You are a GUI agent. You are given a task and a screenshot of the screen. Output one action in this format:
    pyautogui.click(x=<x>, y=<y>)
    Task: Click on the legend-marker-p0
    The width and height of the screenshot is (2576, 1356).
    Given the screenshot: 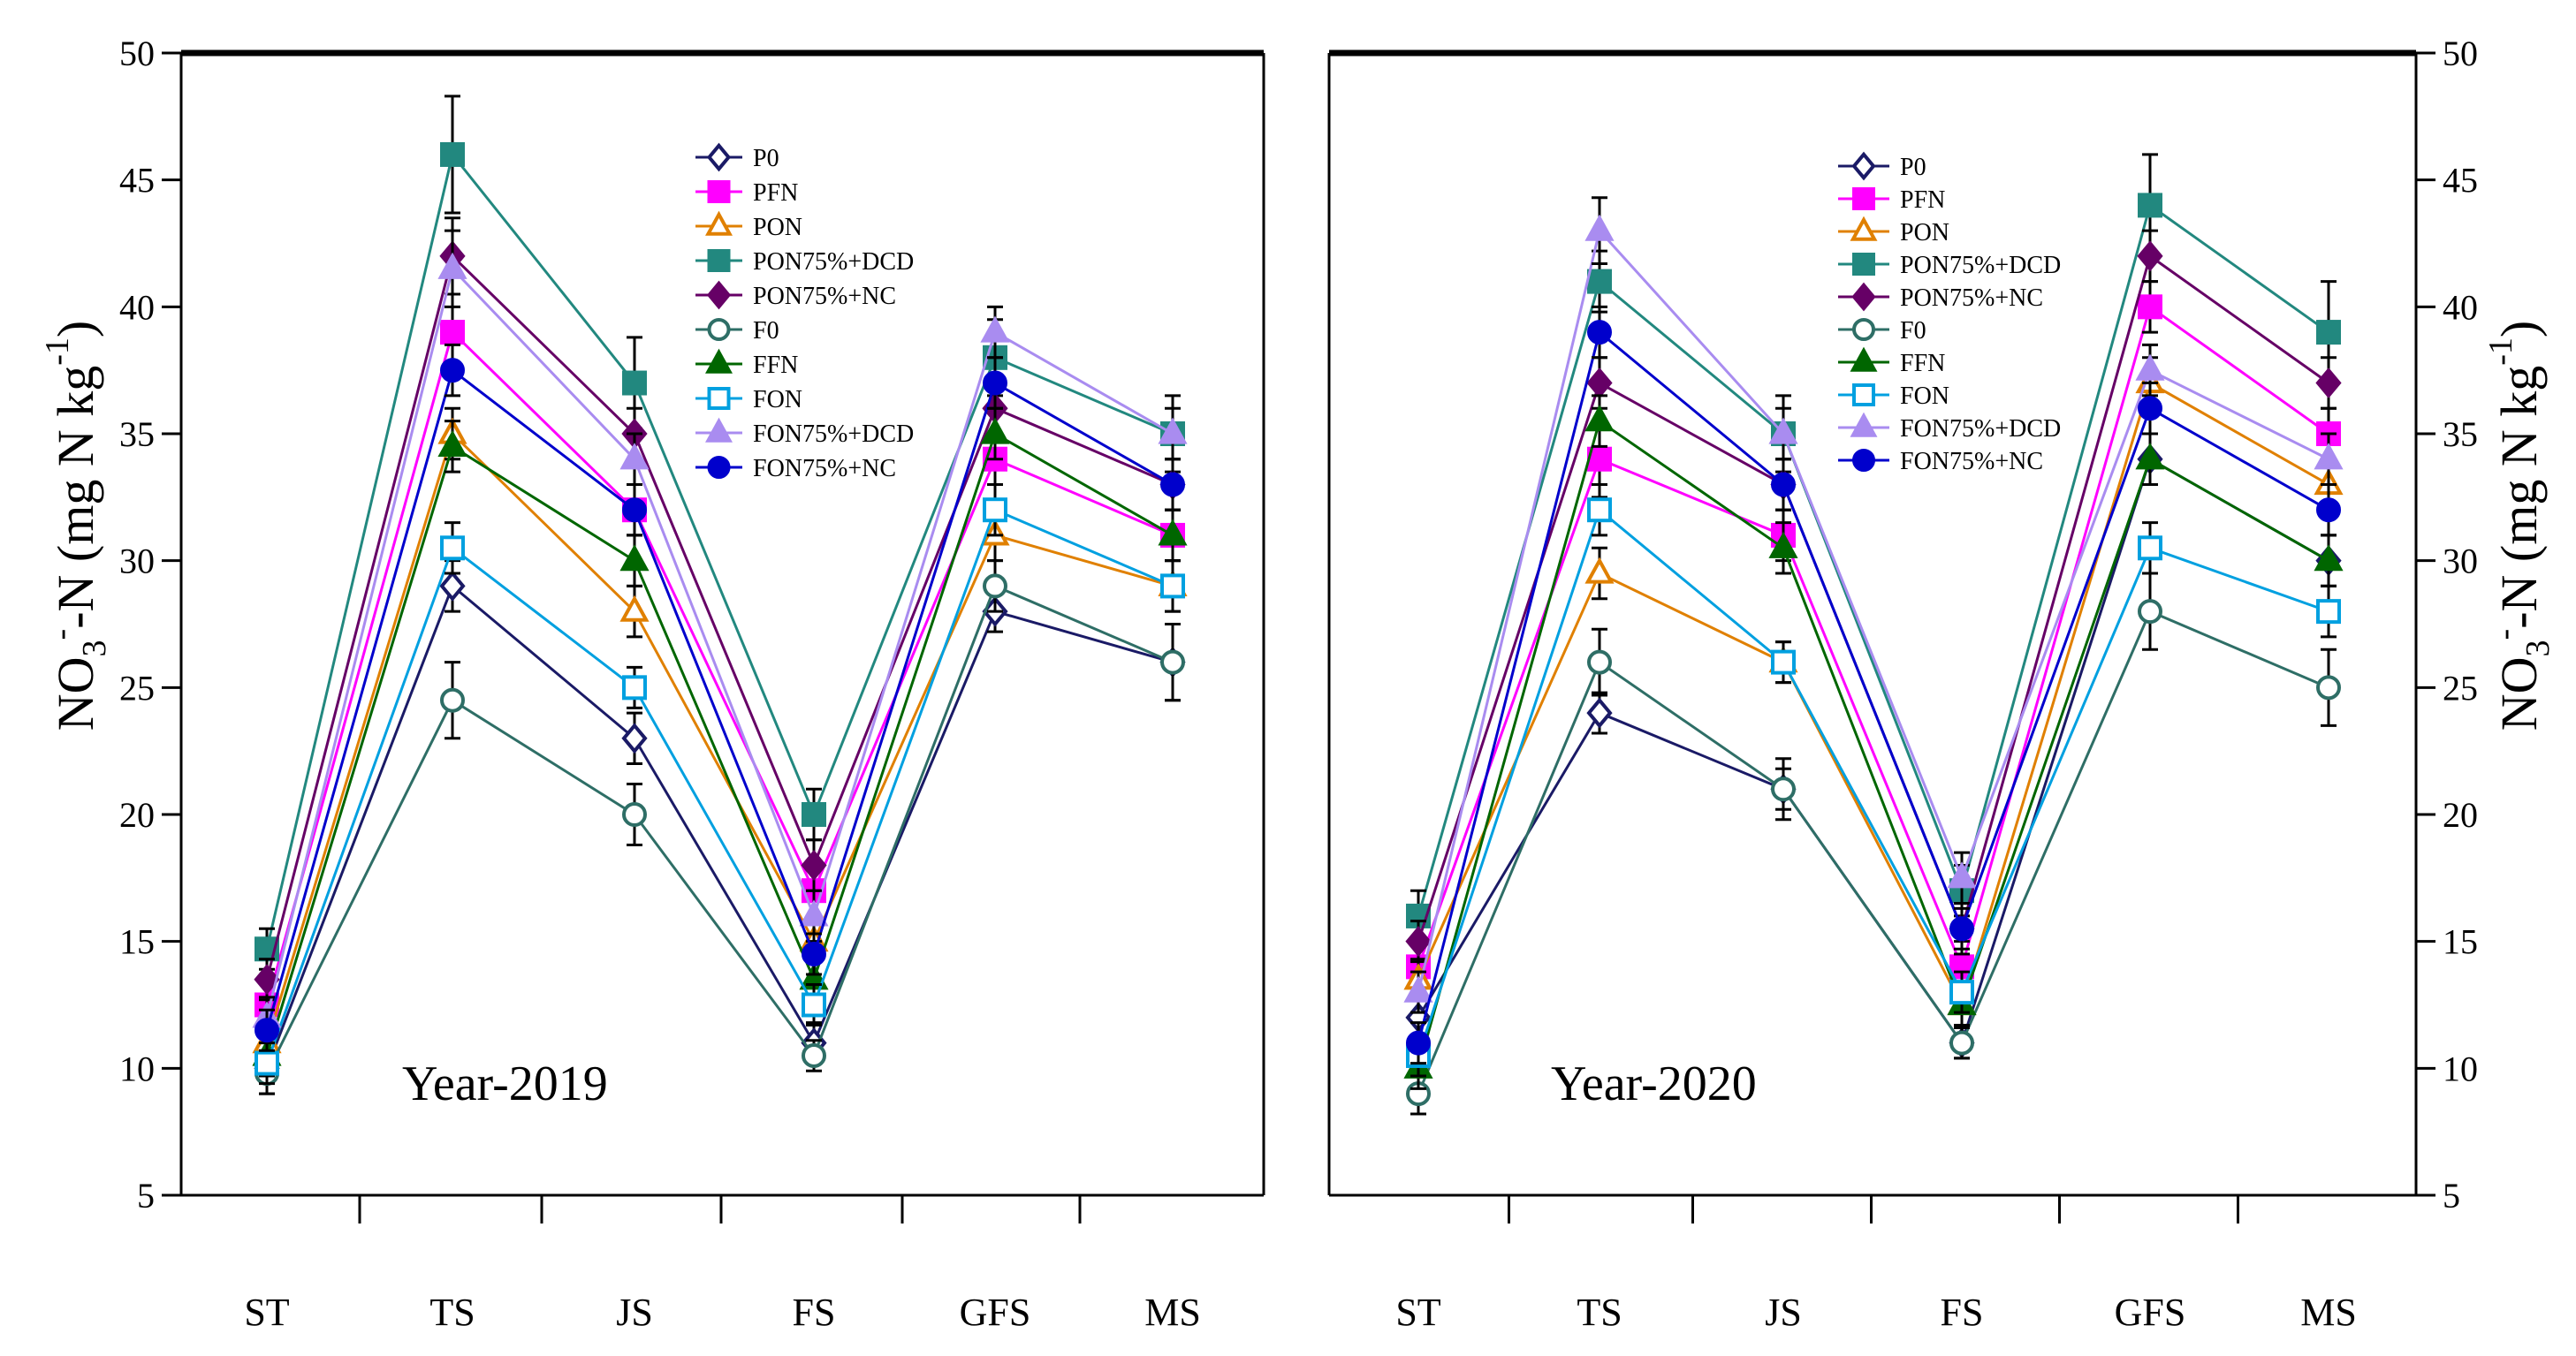 What is the action you would take?
    pyautogui.click(x=1863, y=166)
    